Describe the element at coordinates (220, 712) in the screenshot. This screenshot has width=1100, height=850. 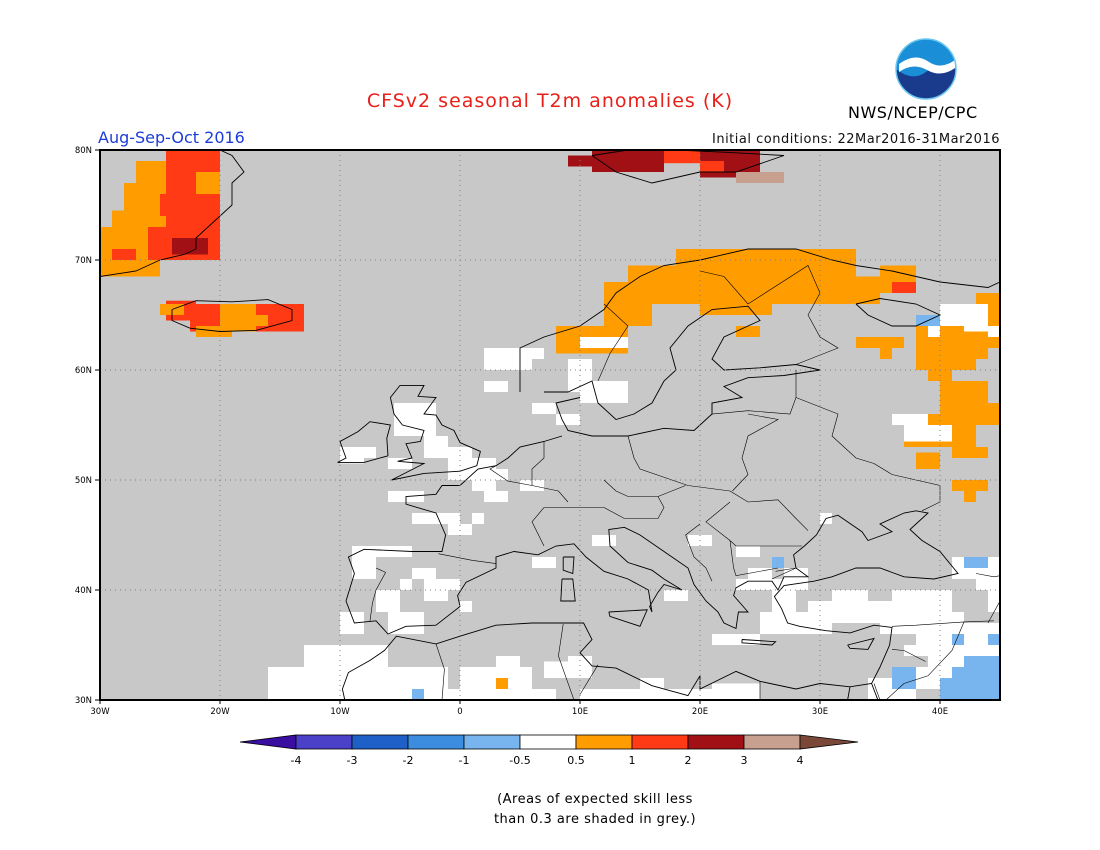
I see `lon-tick-label: 20W` at that location.